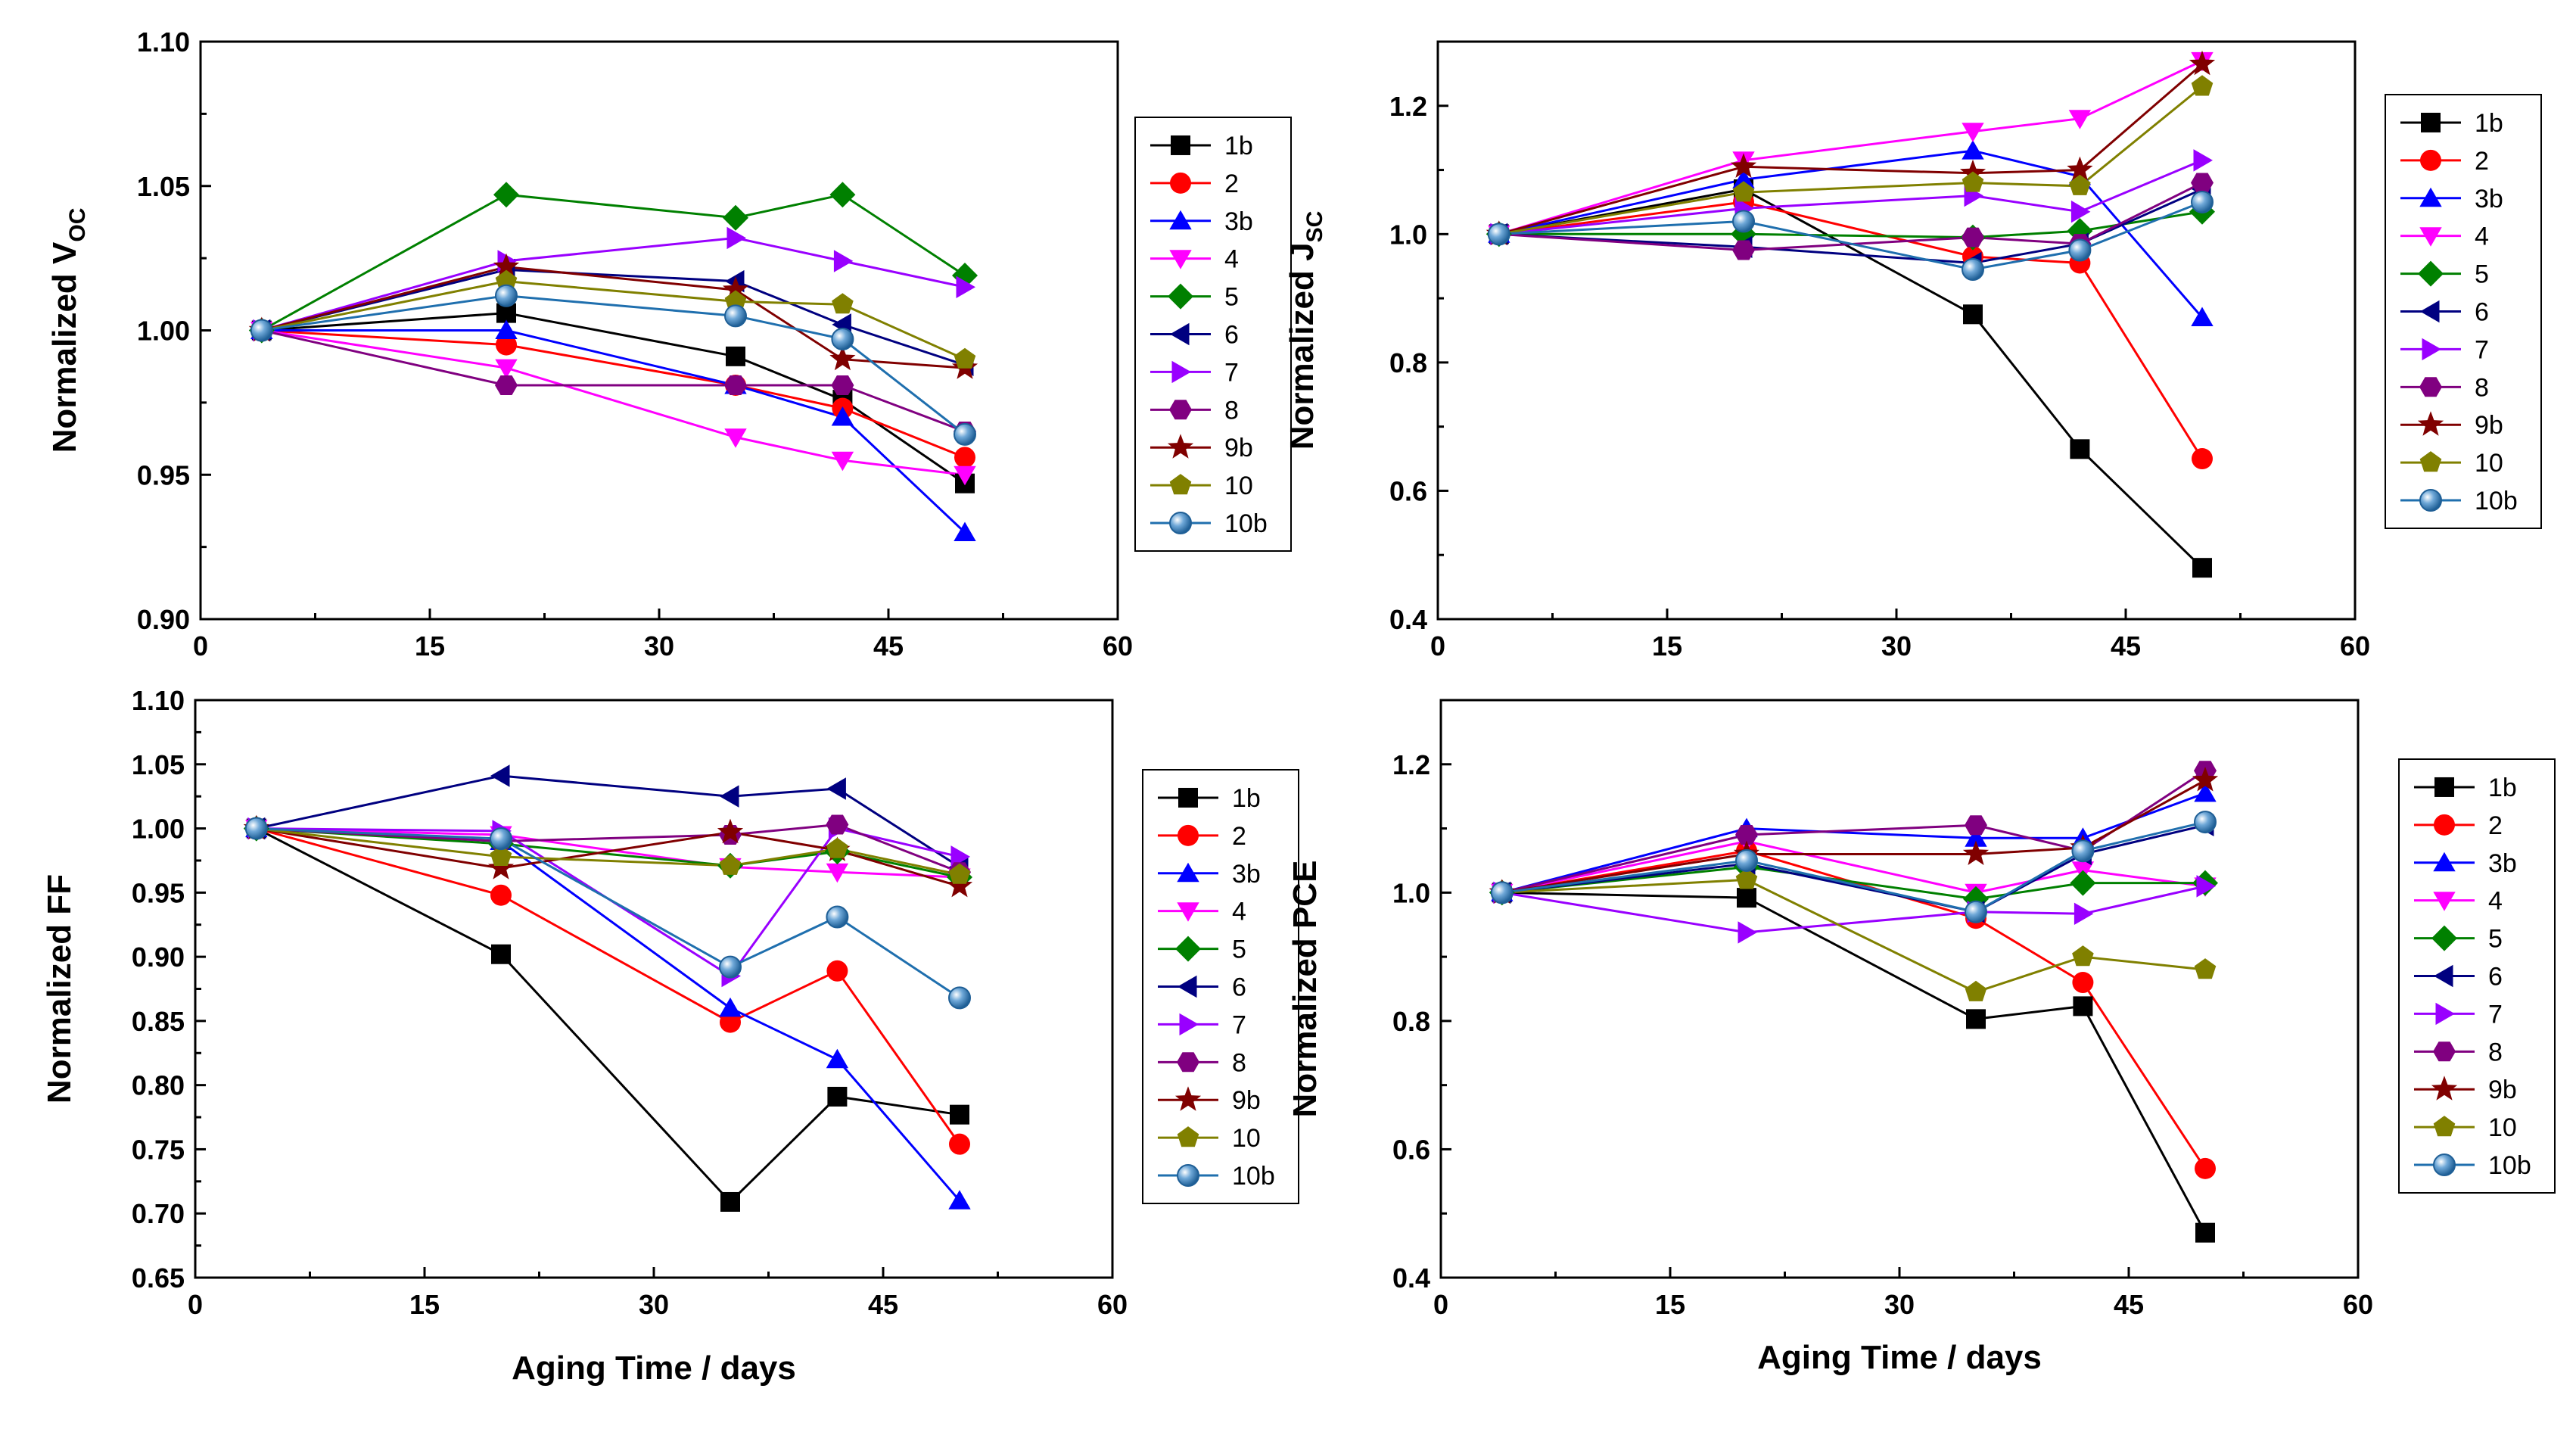  What do you see at coordinates (163, 331) in the screenshot?
I see `y-tick-label: 1.00` at bounding box center [163, 331].